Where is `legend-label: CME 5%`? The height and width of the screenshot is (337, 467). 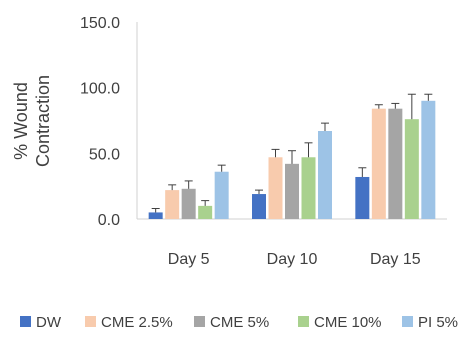 legend-label: CME 5% is located at coordinates (239, 322).